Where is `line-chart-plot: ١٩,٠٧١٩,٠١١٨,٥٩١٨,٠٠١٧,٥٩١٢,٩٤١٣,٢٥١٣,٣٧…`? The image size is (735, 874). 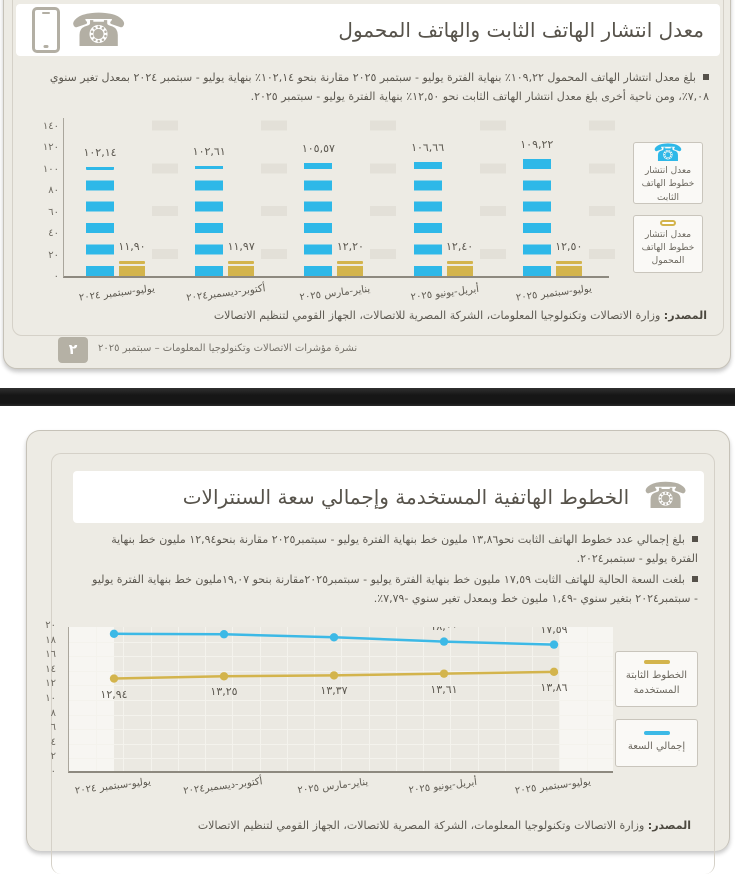 line-chart-plot: ١٩,٠٧١٩,٠١١٨,٥٩١٨,٠٠١٧,٥٩١٢,٩٤١٣,٢٥١٣,٣٧… is located at coordinates (340, 700).